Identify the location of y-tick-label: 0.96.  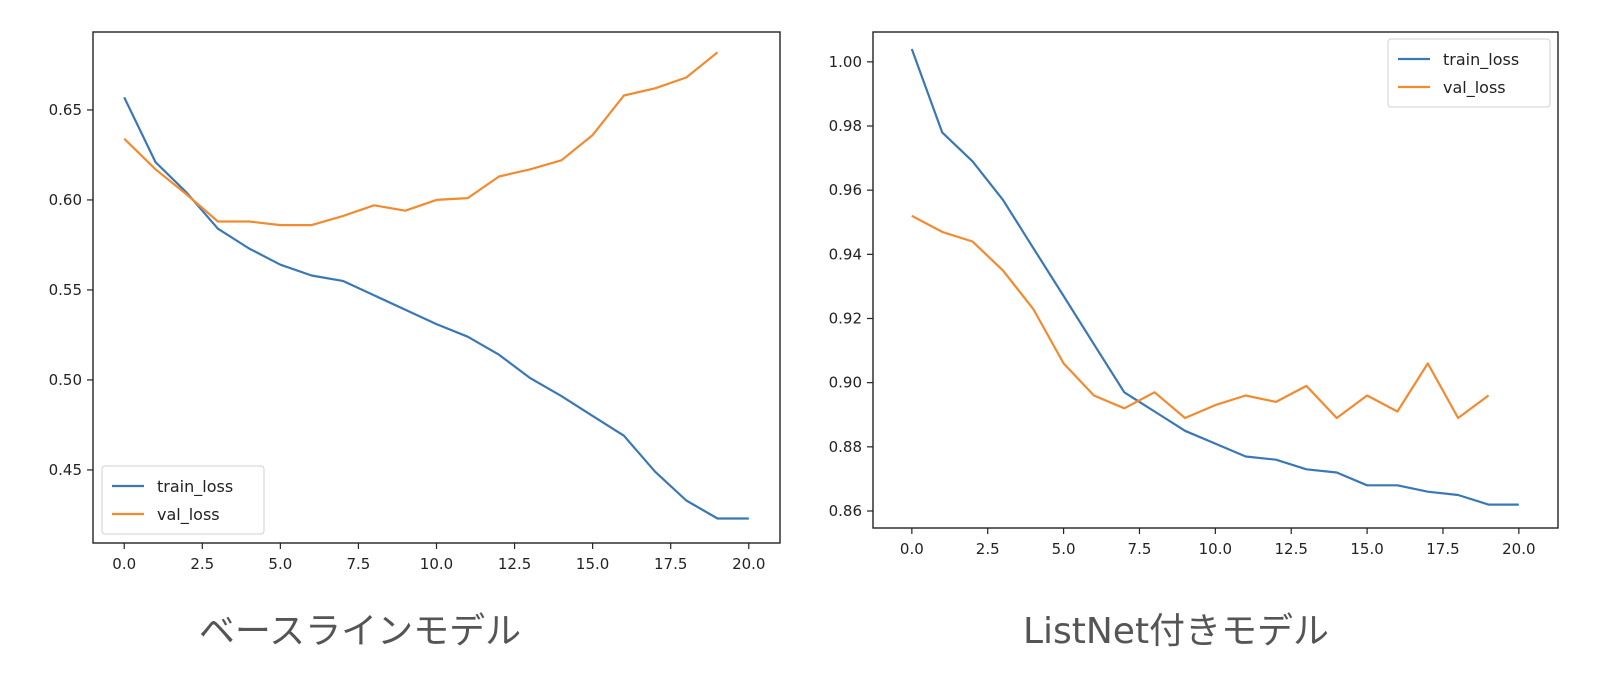
(845, 190).